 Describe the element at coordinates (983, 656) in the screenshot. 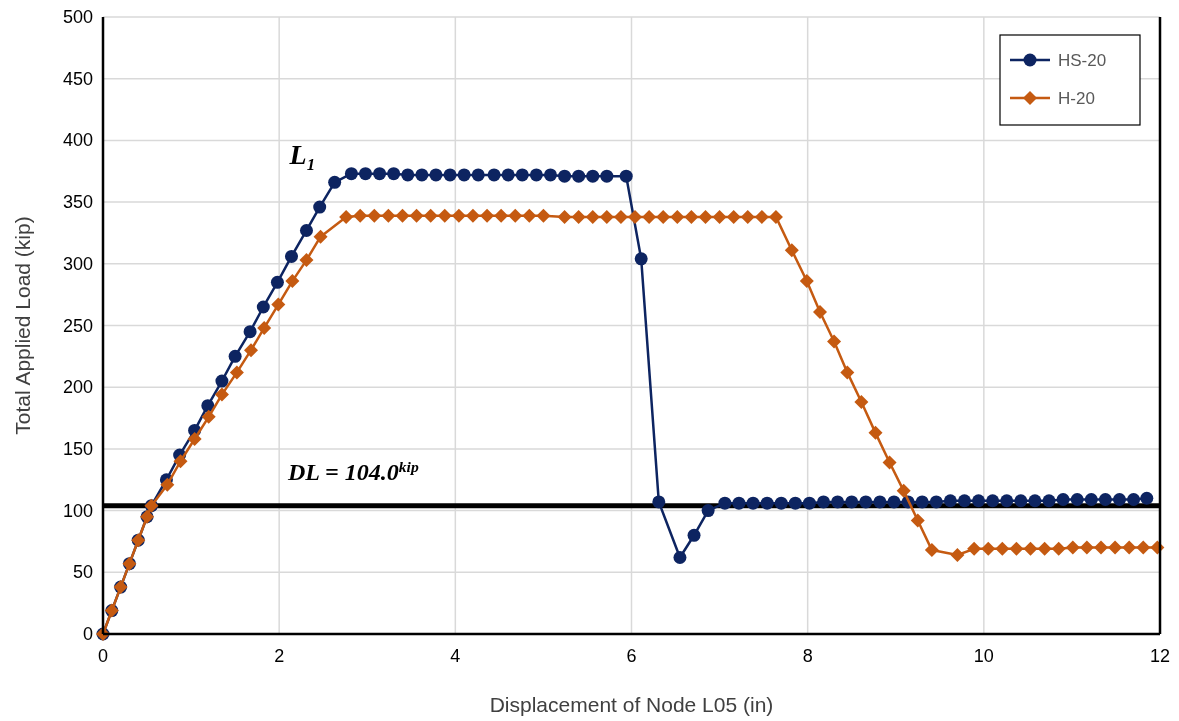

I see `x-tick-label: 10` at that location.